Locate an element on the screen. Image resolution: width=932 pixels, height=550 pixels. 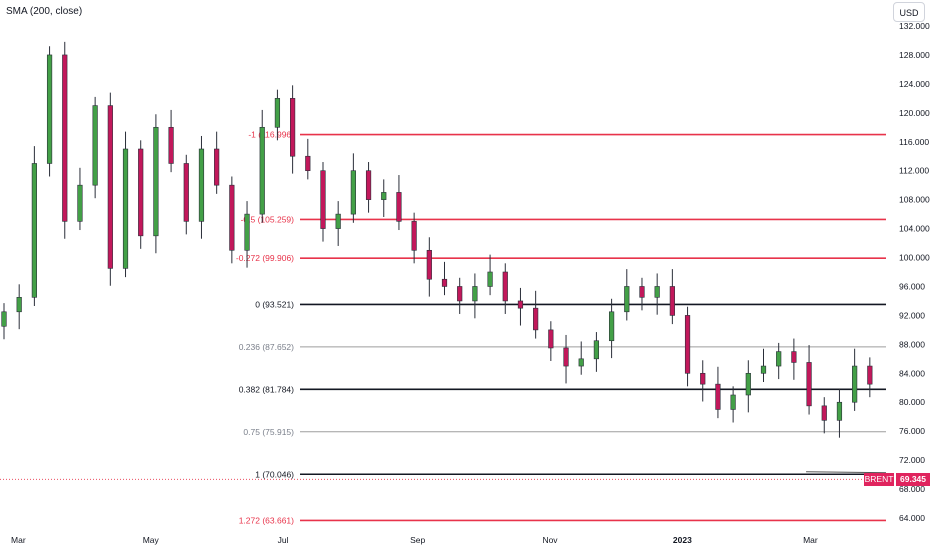
price-tick-label: 88.000 is located at coordinates (912, 344).